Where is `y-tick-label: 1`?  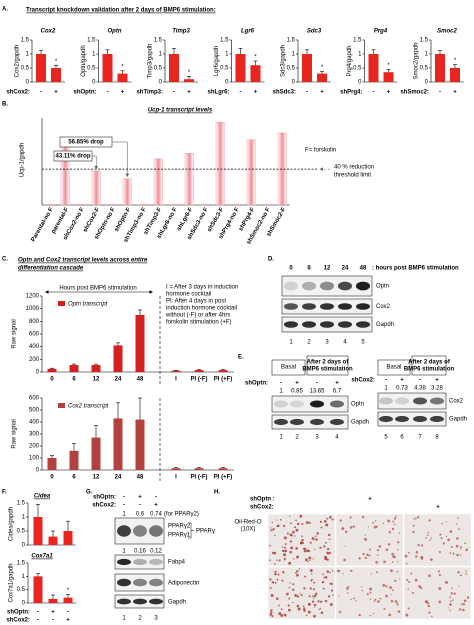 y-tick-label: 1 is located at coordinates (161, 55).